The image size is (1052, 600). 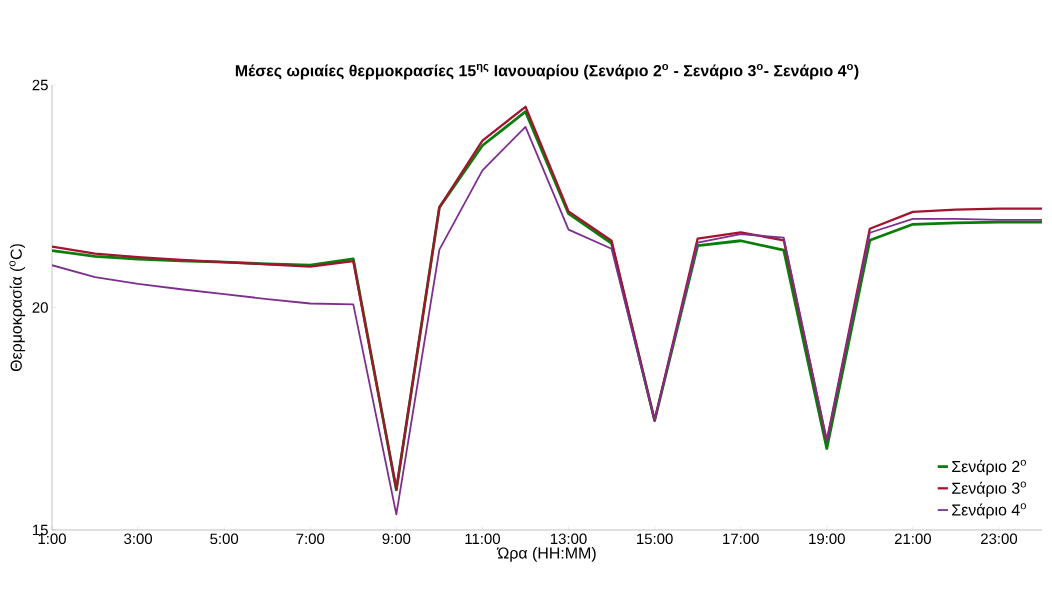 I want to click on legend-label: Σενάριο 3$^{o}$, so click(x=989, y=489).